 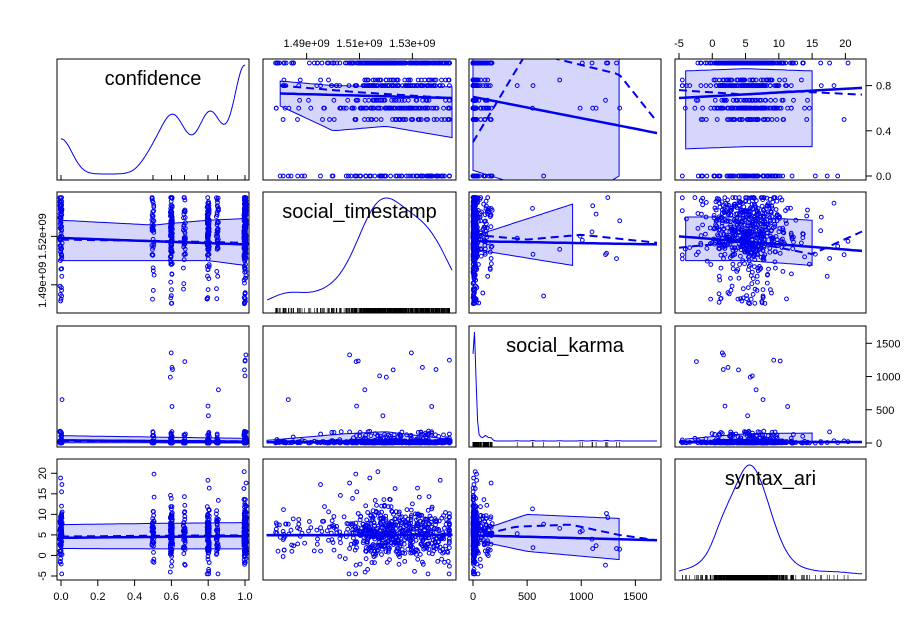 I want to click on x-tick-label: 1500, so click(x=635, y=597).